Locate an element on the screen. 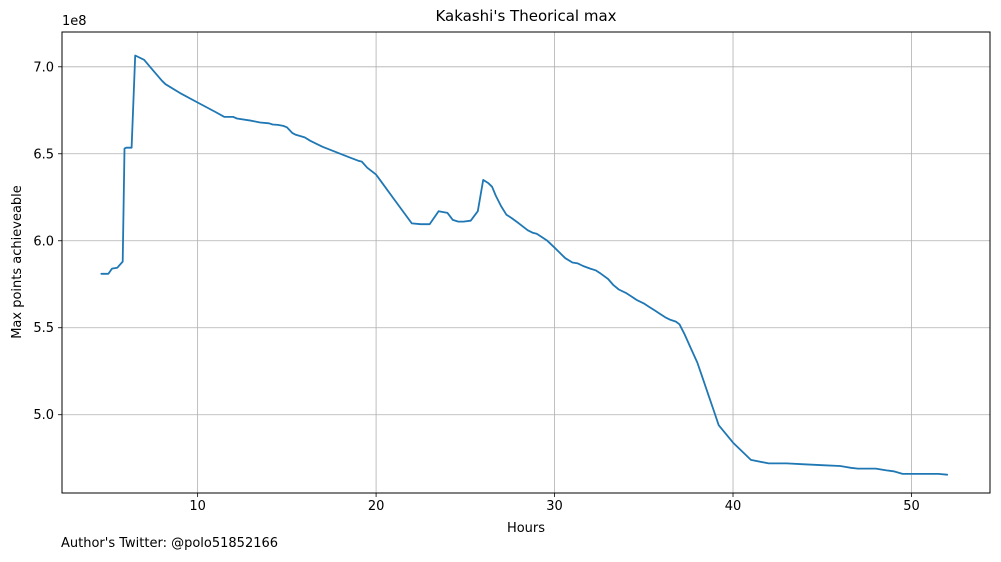  x-tick-label: 10 is located at coordinates (197, 506).